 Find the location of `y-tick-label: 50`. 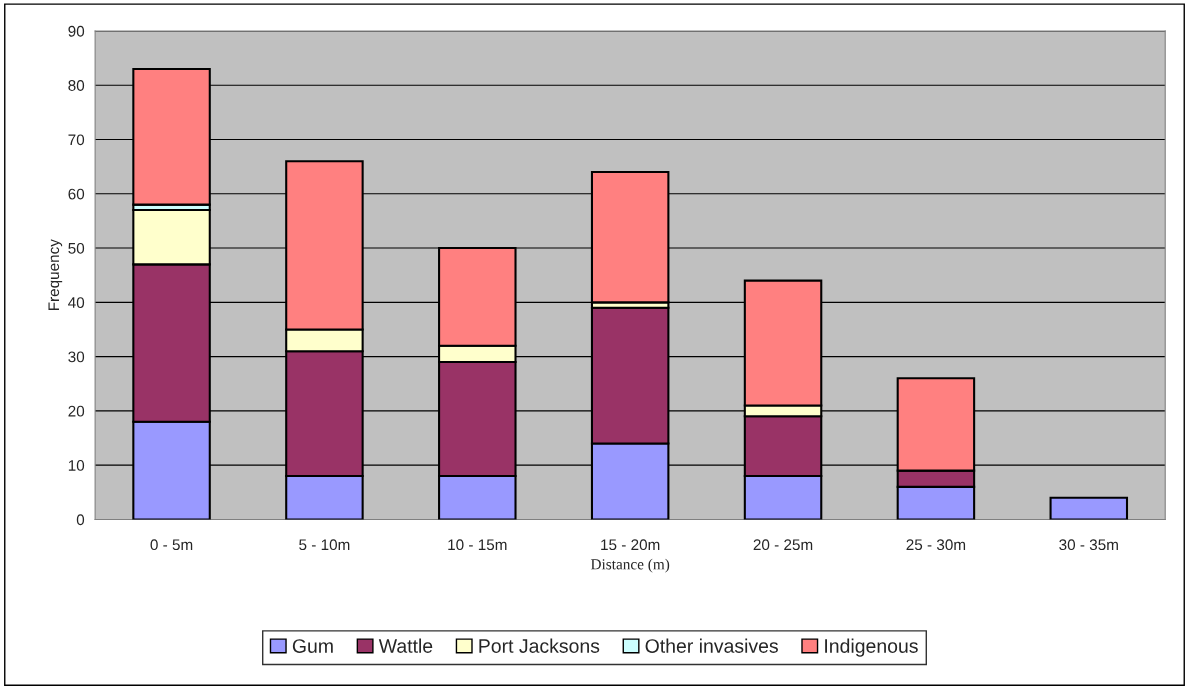

y-tick-label: 50 is located at coordinates (76, 248).